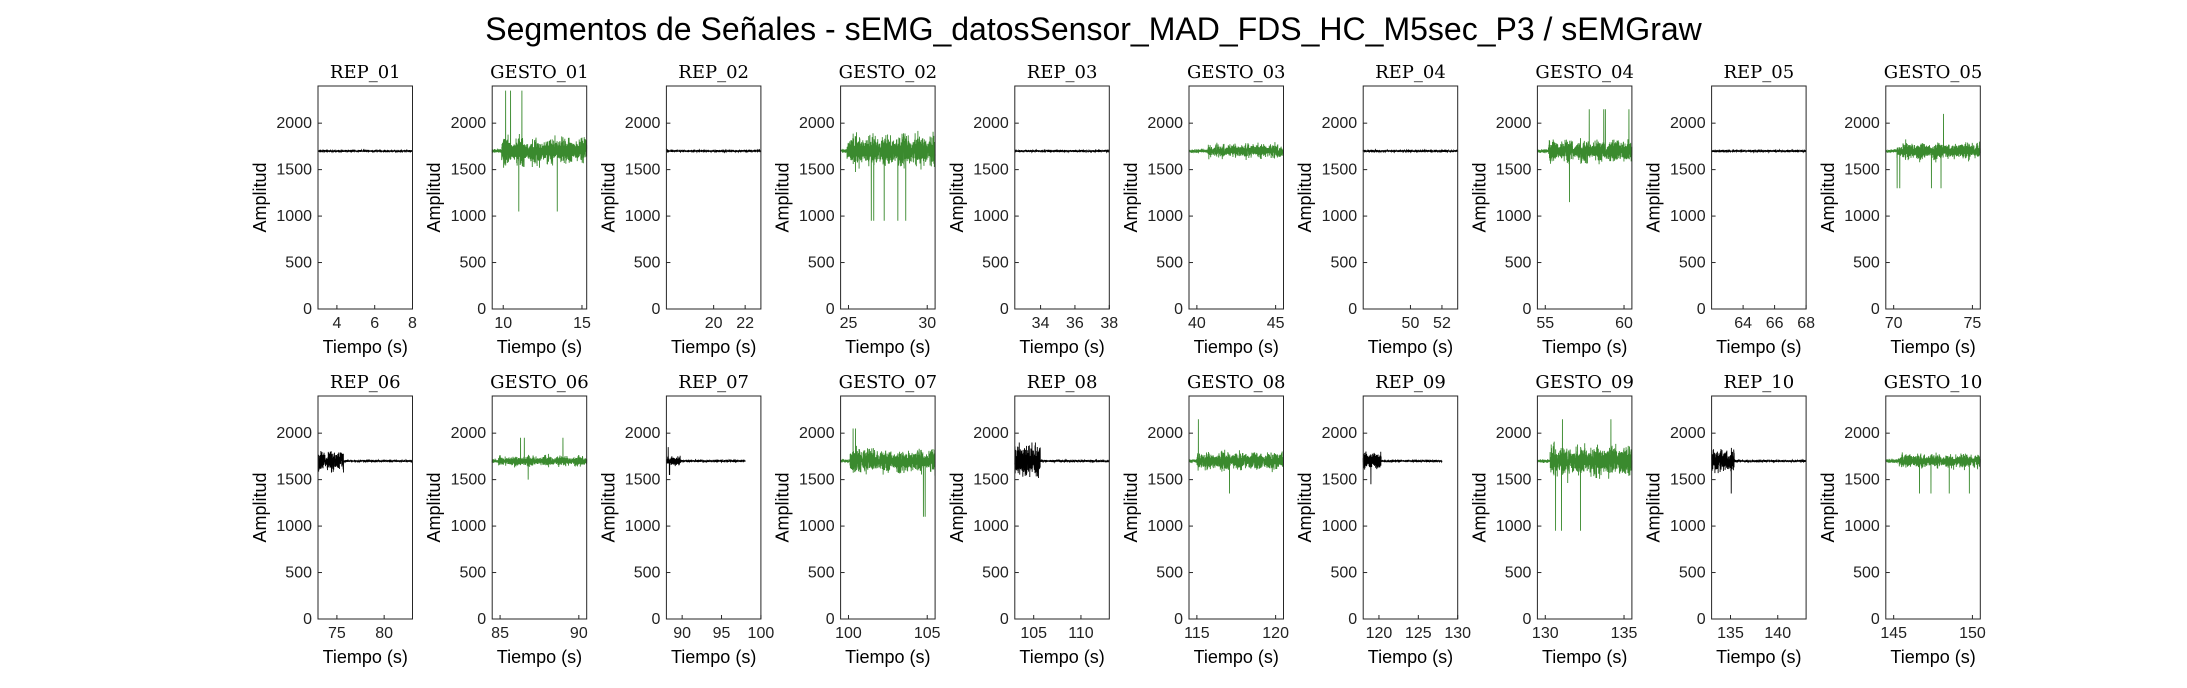 This screenshot has width=2187, height=688. I want to click on x-tick-label: 34, so click(1041, 323).